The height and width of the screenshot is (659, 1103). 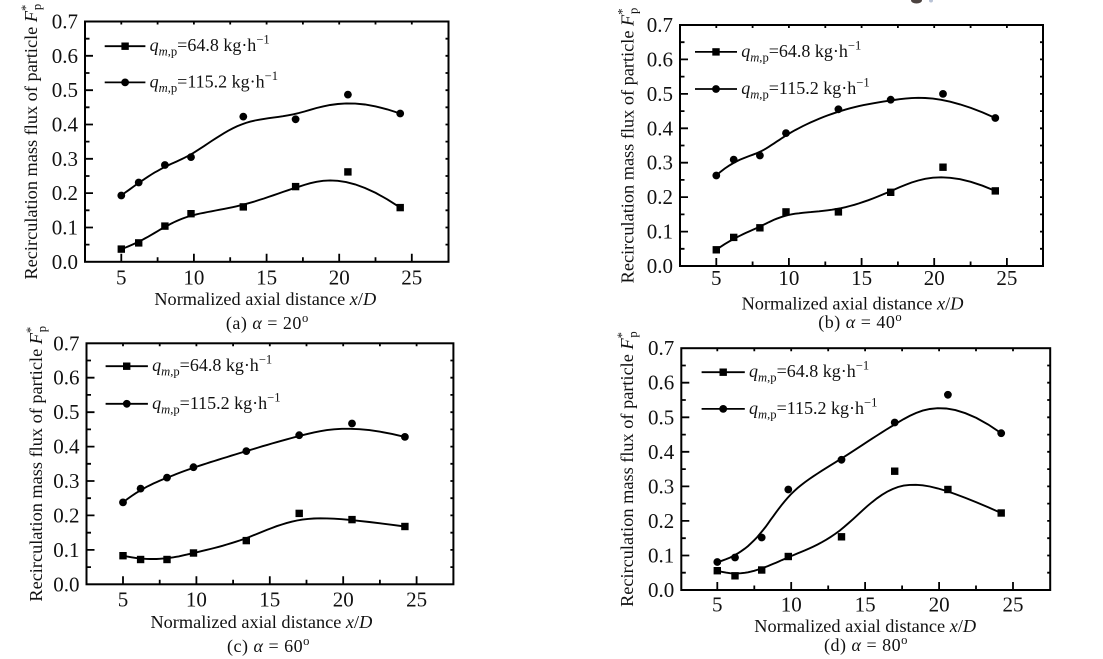 What do you see at coordinates (866, 644) in the screenshot?
I see `svg-text: (d) α = 80o` at bounding box center [866, 644].